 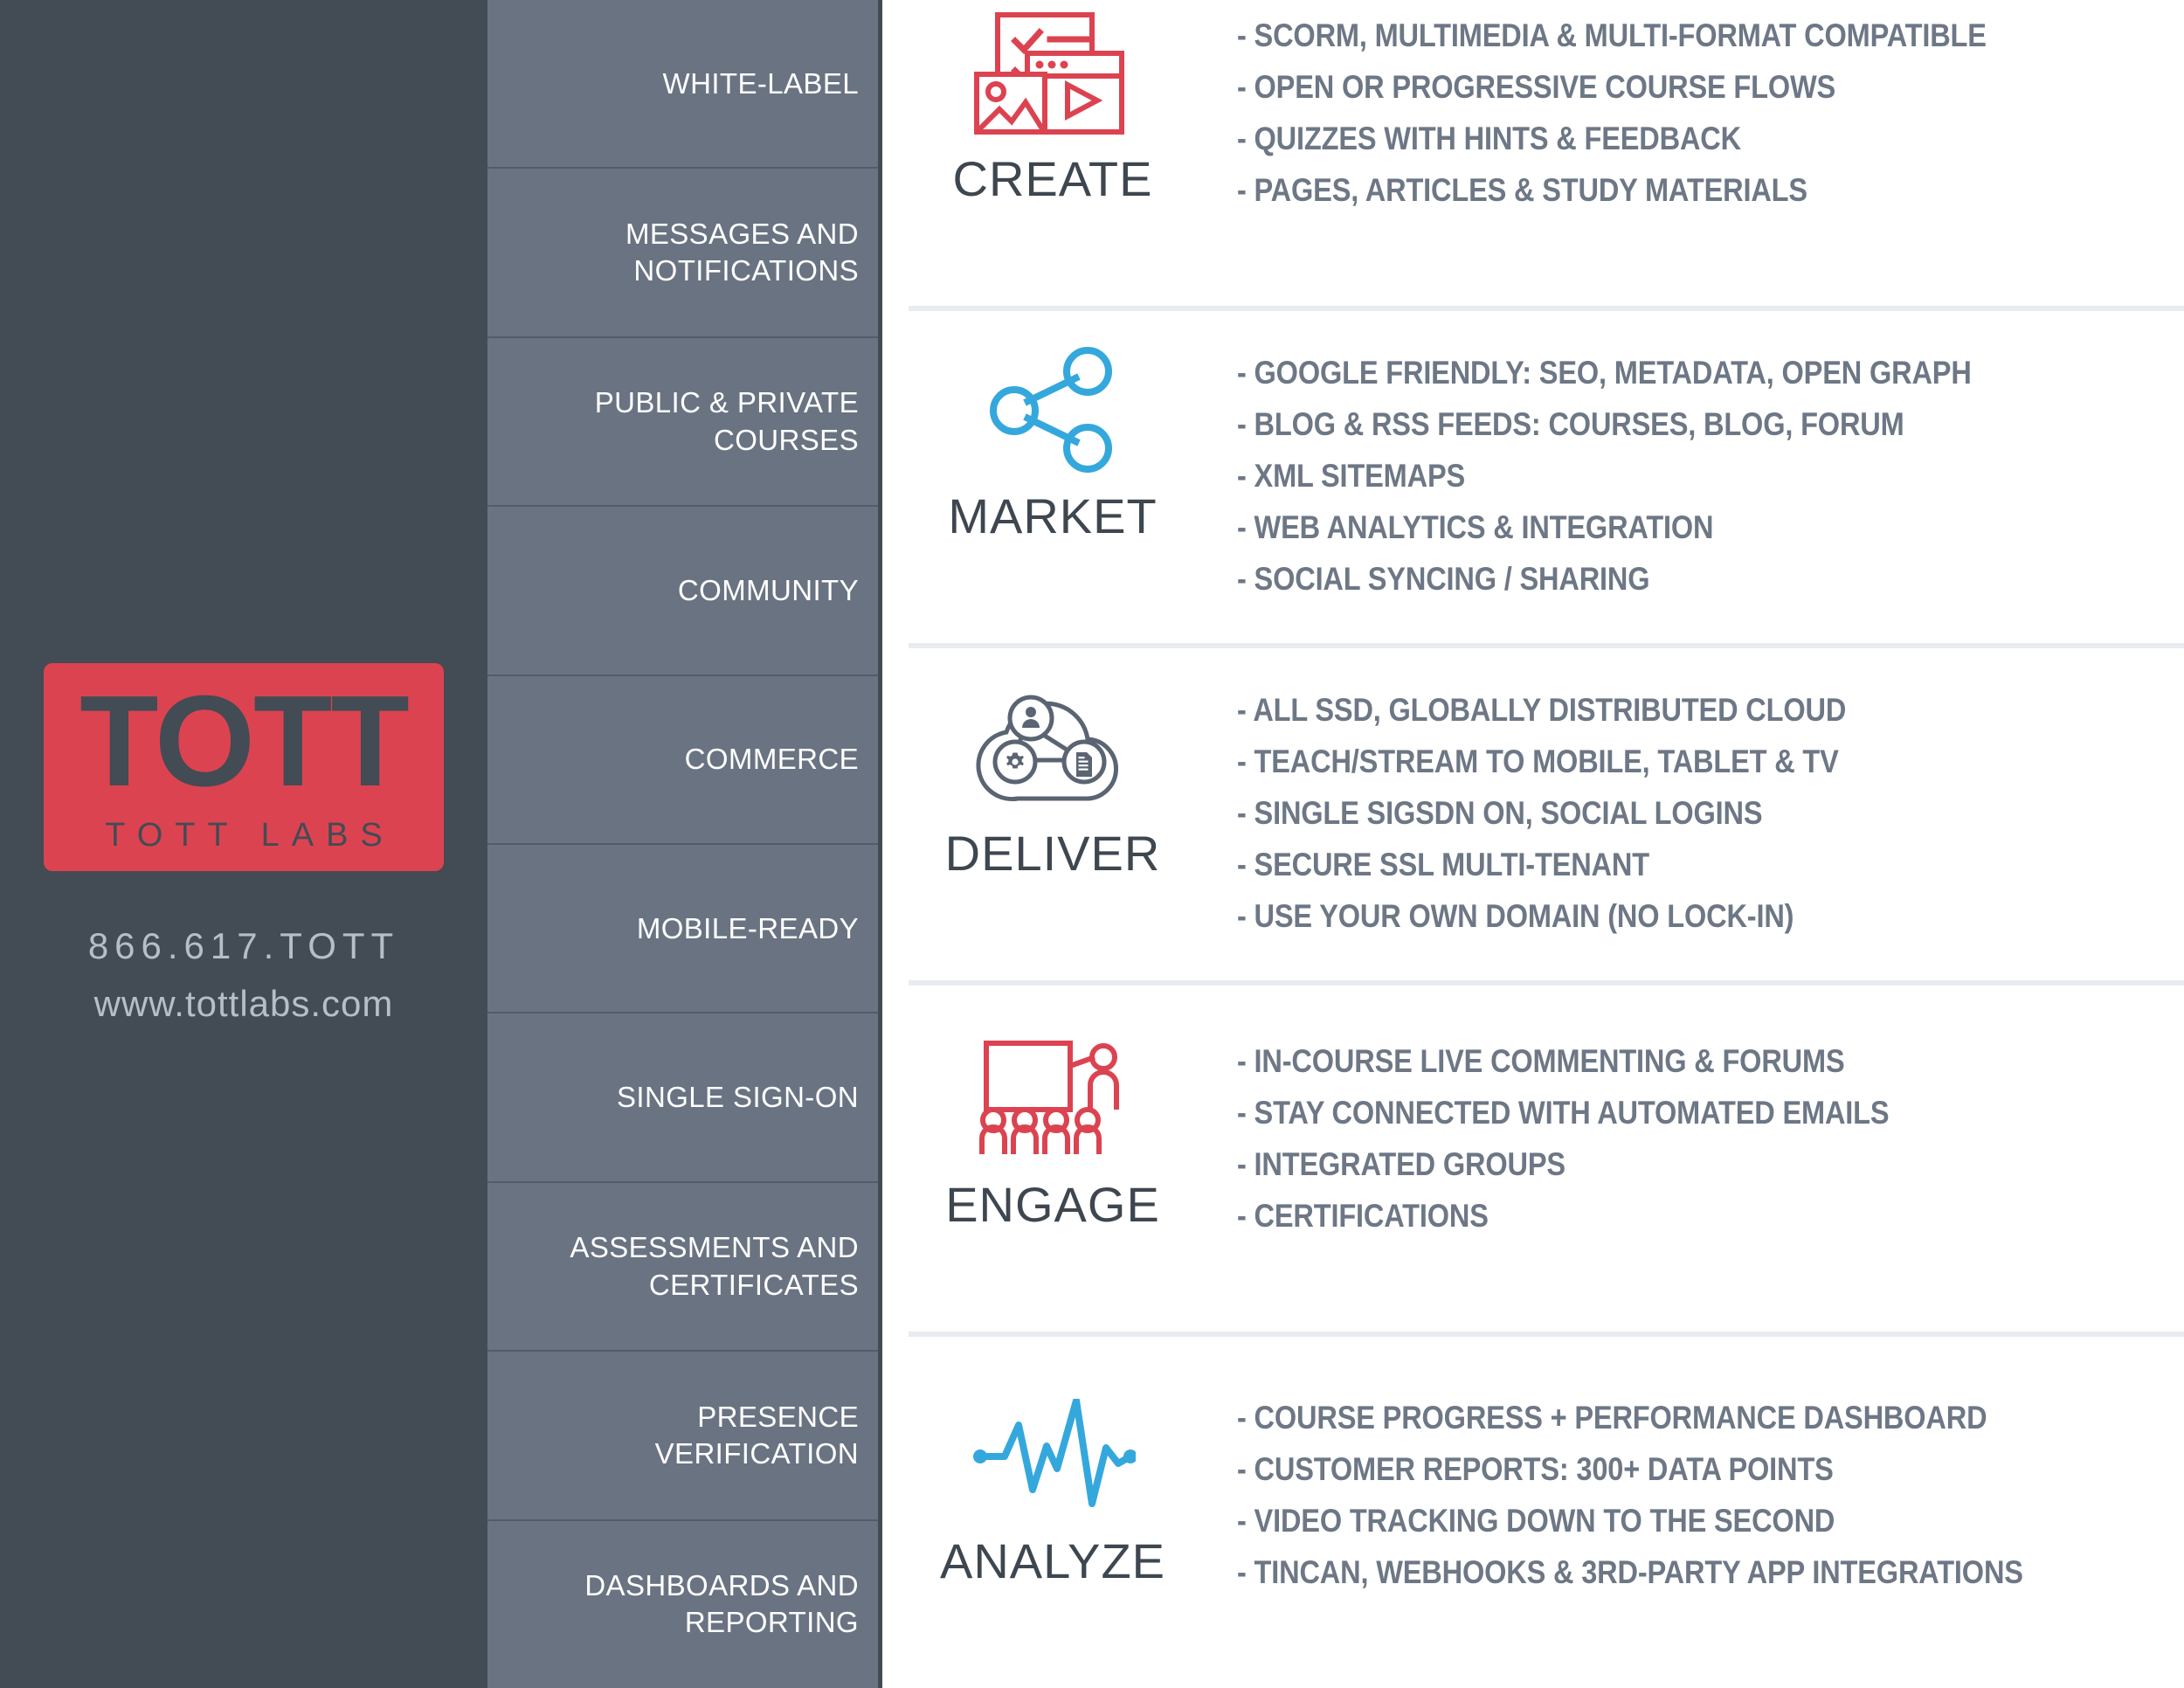 What do you see at coordinates (1053, 73) in the screenshot?
I see `content-authoring-icon` at bounding box center [1053, 73].